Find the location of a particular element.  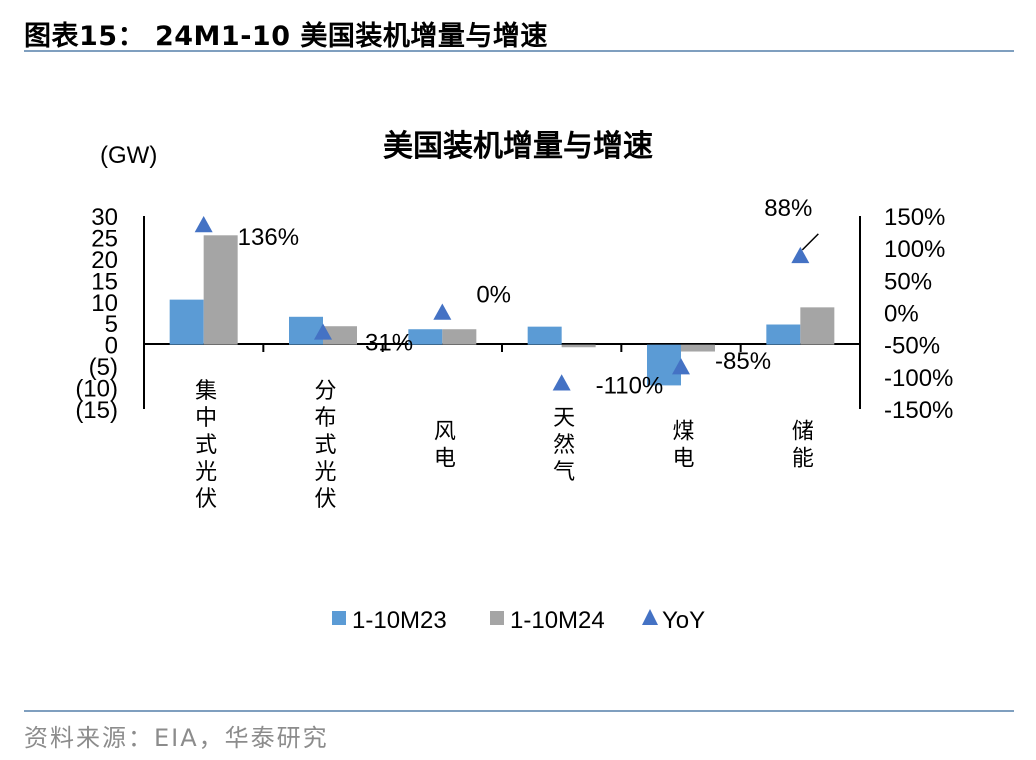

bottom-divider is located at coordinates (519, 711).